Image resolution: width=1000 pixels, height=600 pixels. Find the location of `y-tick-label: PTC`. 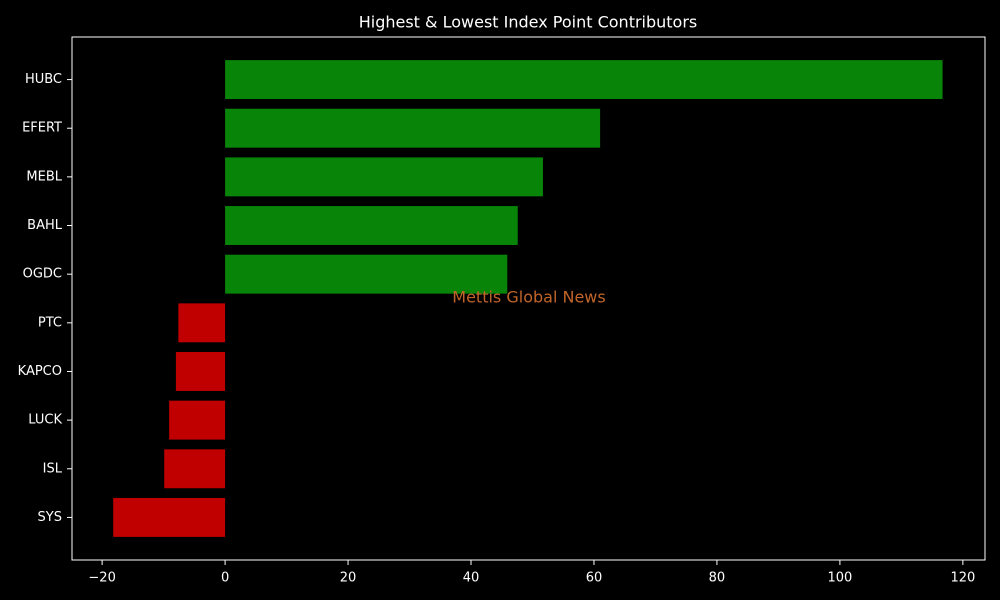

y-tick-label: PTC is located at coordinates (50, 322).